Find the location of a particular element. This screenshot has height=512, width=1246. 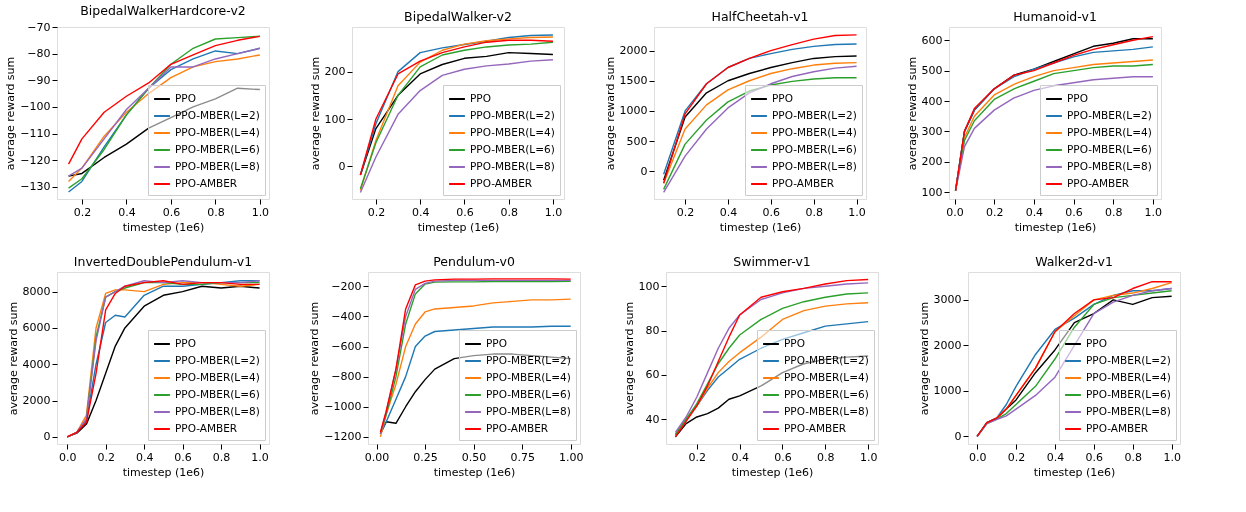

y-tick-label: 4000 is located at coordinates (36, 364).